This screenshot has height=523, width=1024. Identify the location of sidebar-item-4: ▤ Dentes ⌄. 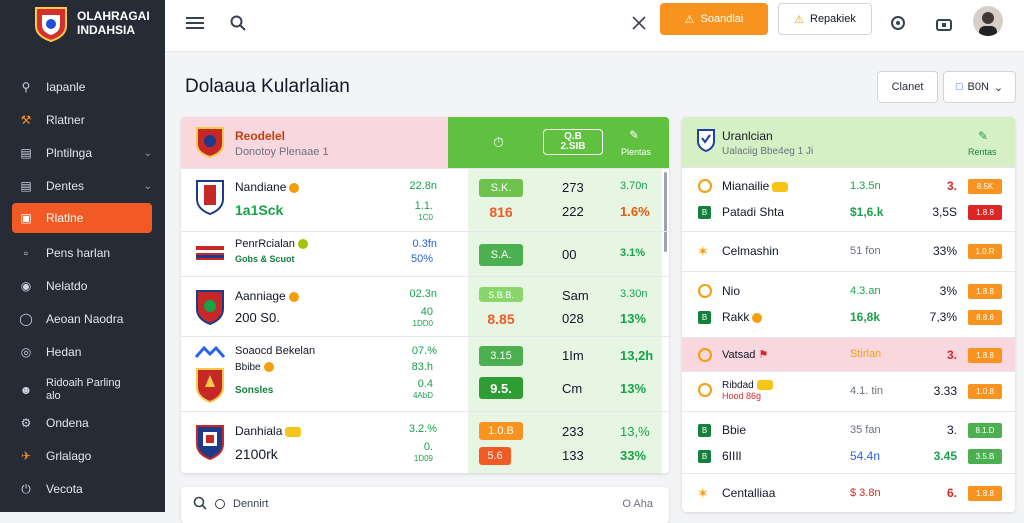
(82, 186).